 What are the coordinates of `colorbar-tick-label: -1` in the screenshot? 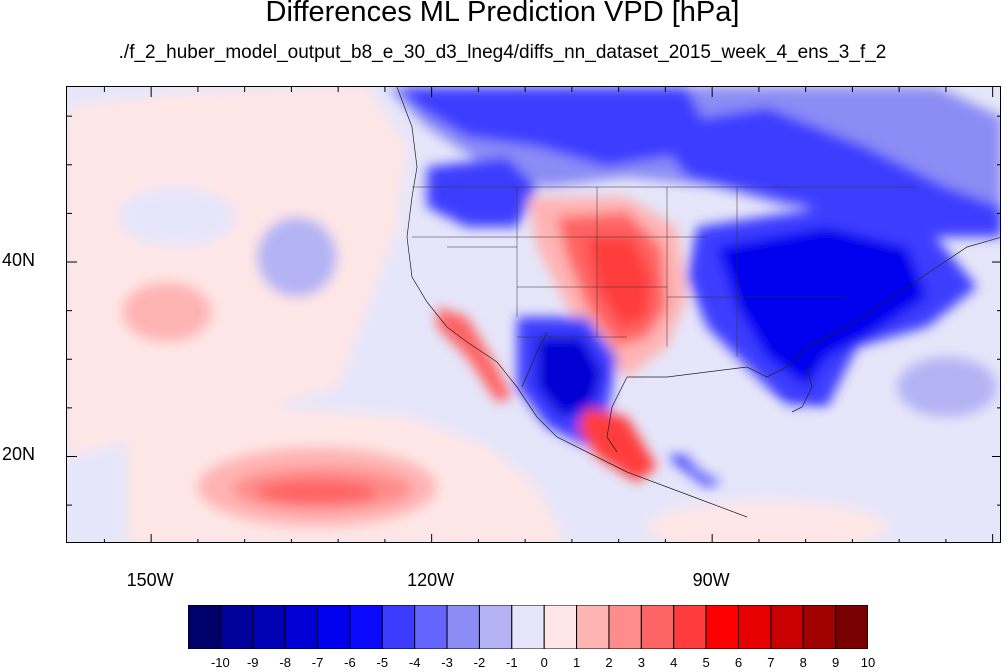 It's located at (512, 662).